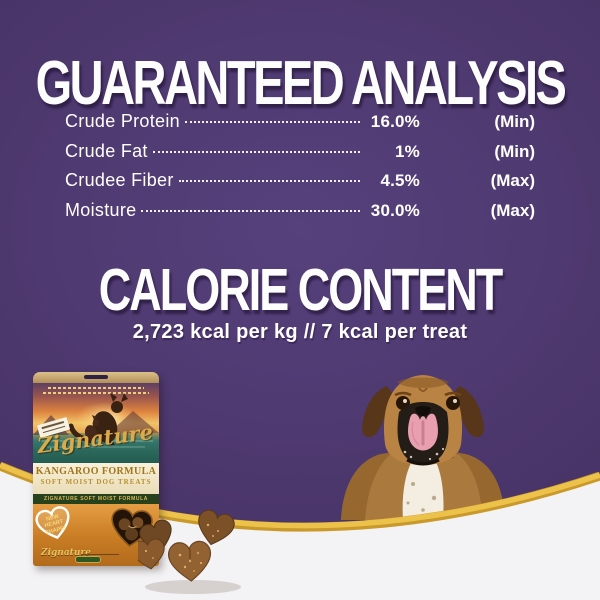 This screenshot has height=600, width=600. Describe the element at coordinates (88, 559) in the screenshot. I see `bag-footer-badge` at that location.